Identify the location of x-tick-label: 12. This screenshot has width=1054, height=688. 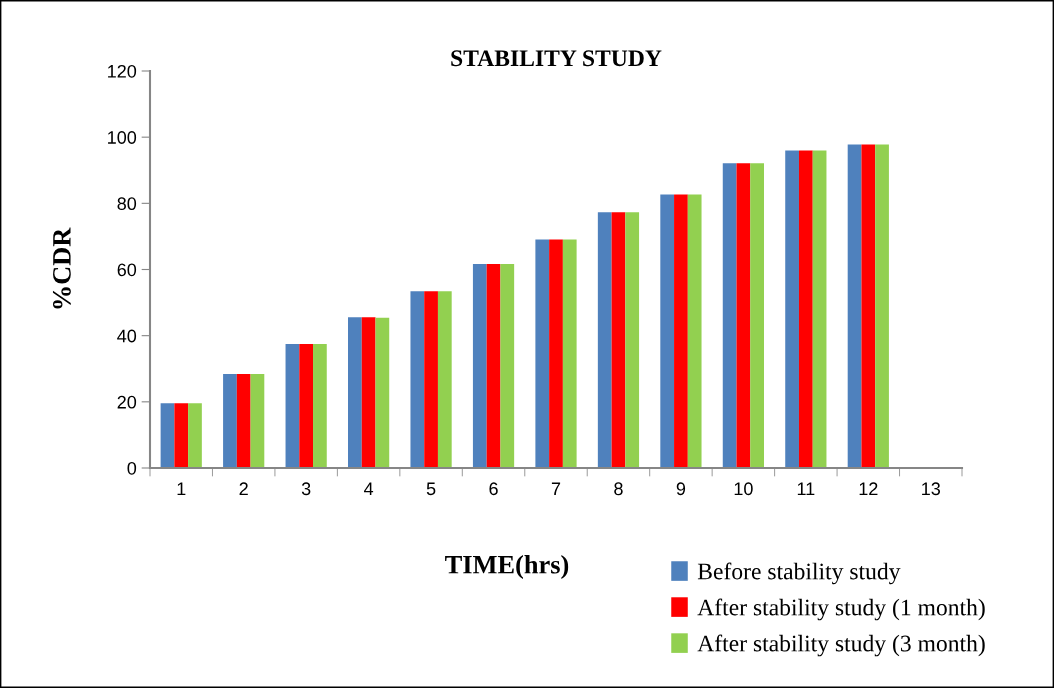
(868, 488).